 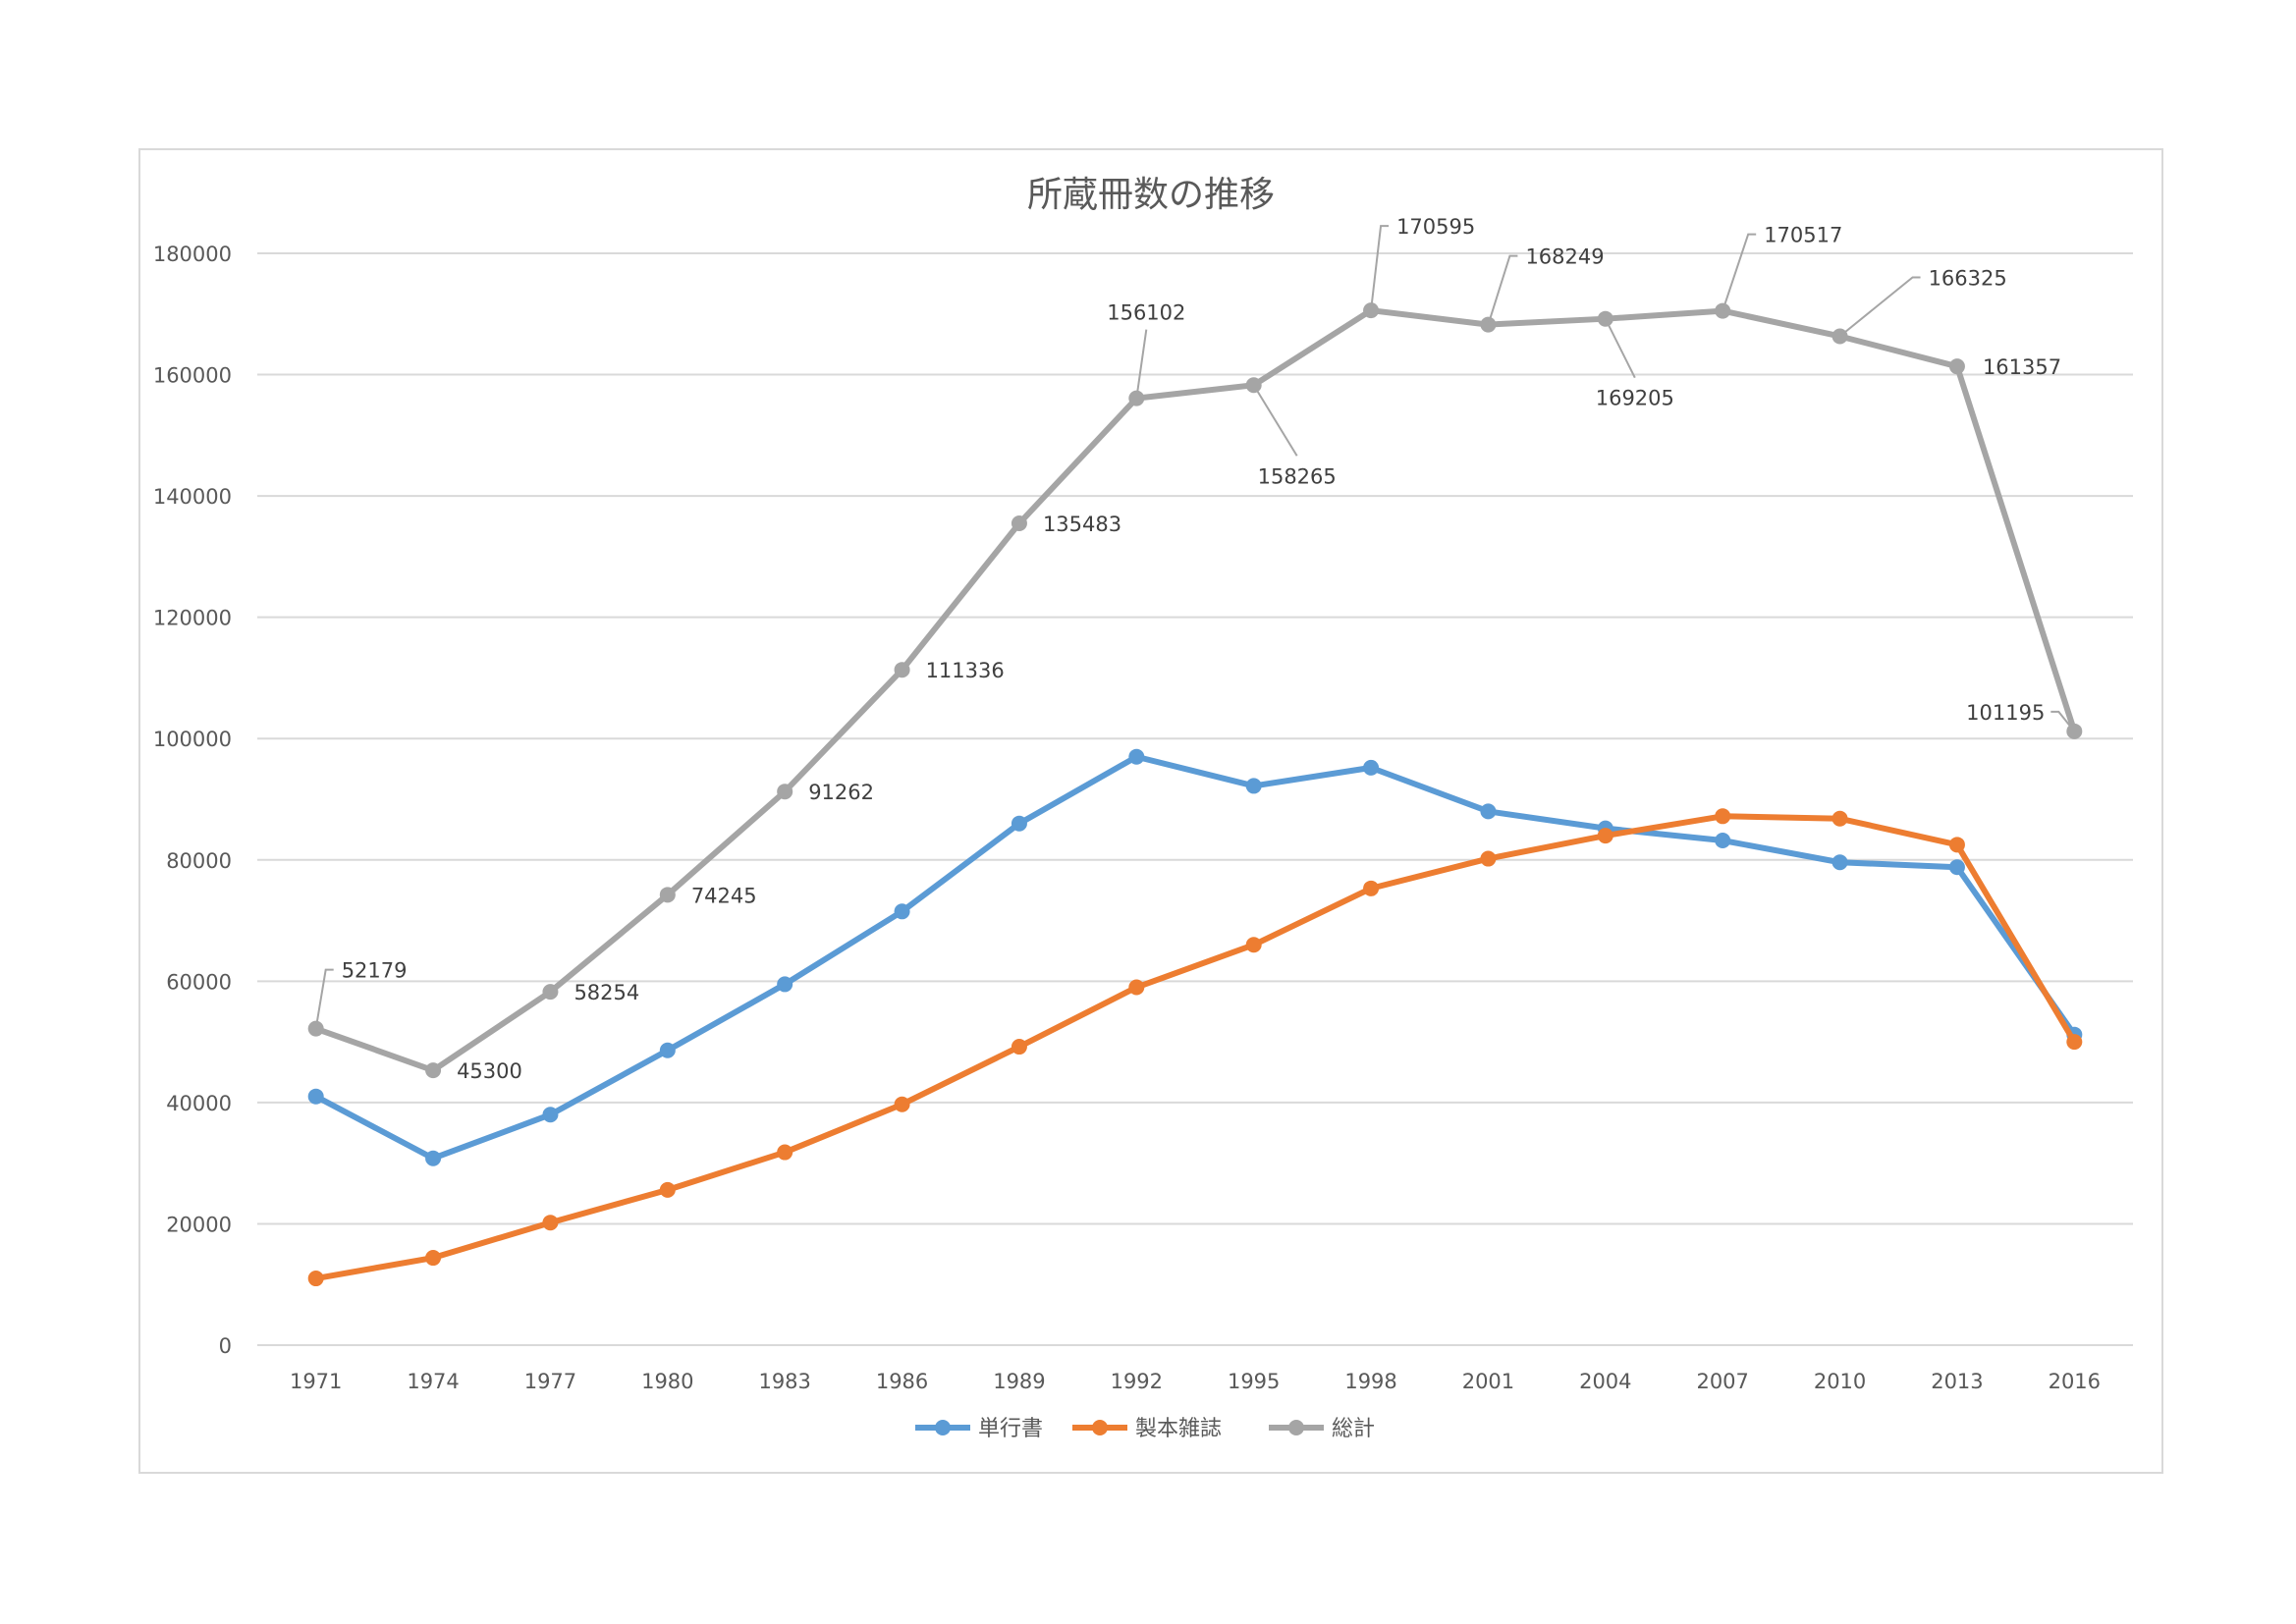 I want to click on x-tick-label: 2013, so click(x=1957, y=1381).